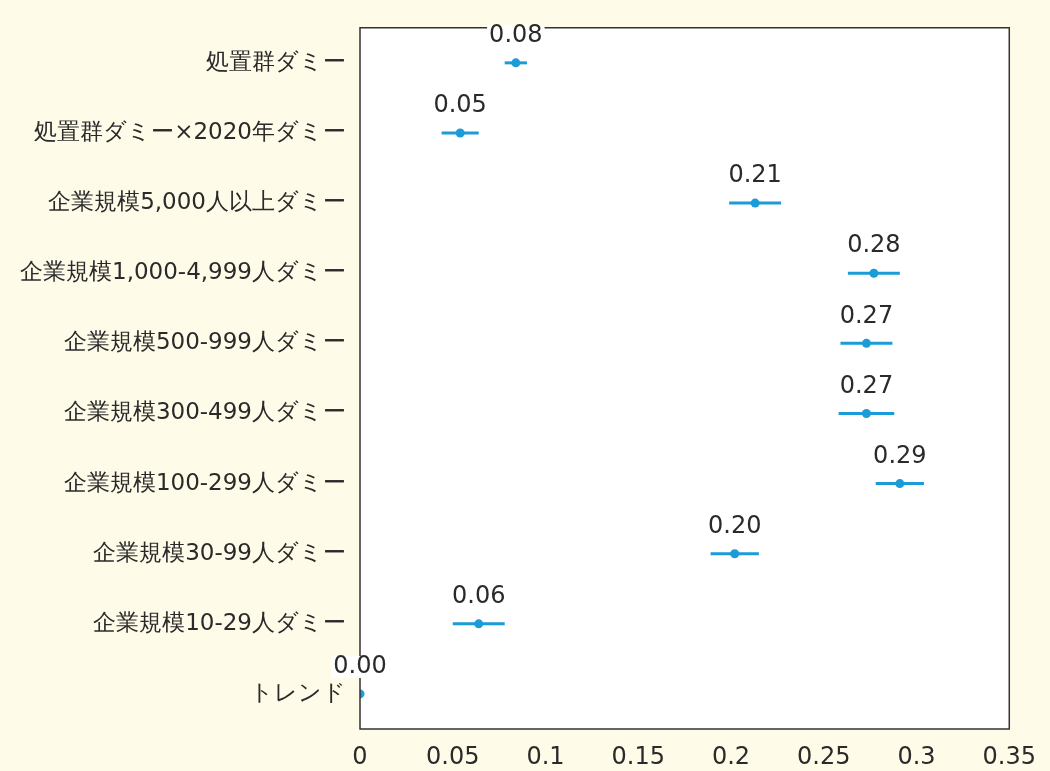 Image resolution: width=1050 pixels, height=771 pixels. What do you see at coordinates (545, 755) in the screenshot?
I see `x-tick-label: 0.1` at bounding box center [545, 755].